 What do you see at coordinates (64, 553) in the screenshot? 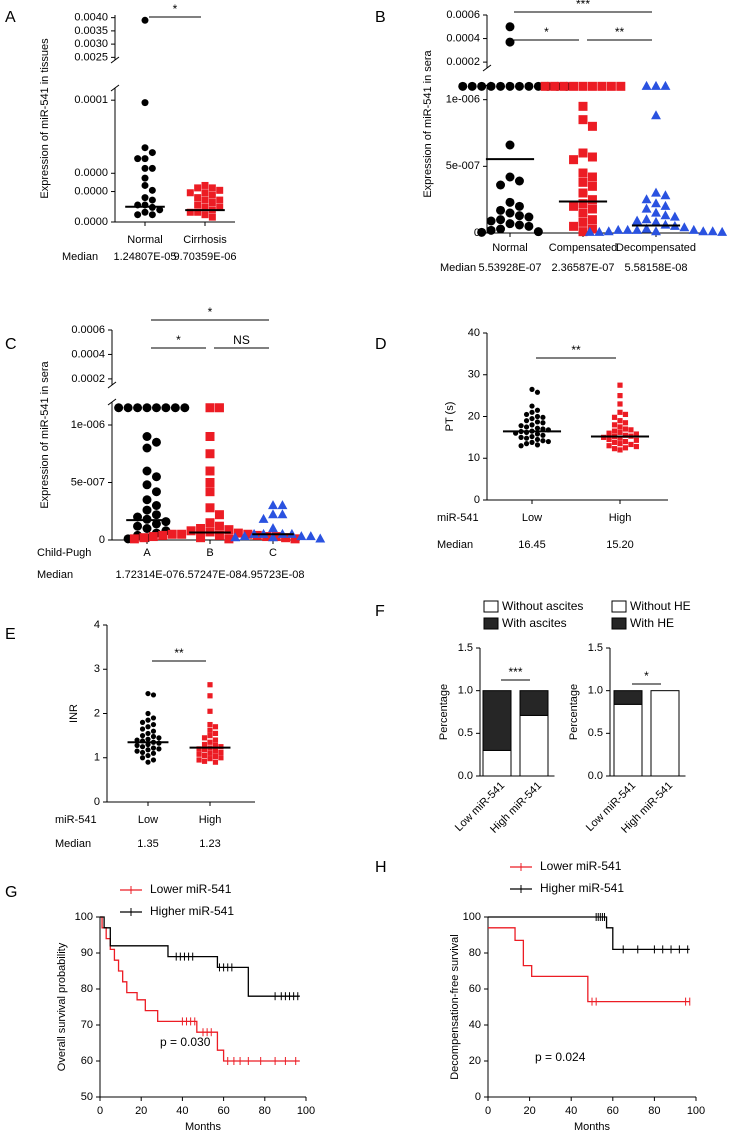
I see `row-label: Child-Pugh` at bounding box center [64, 553].